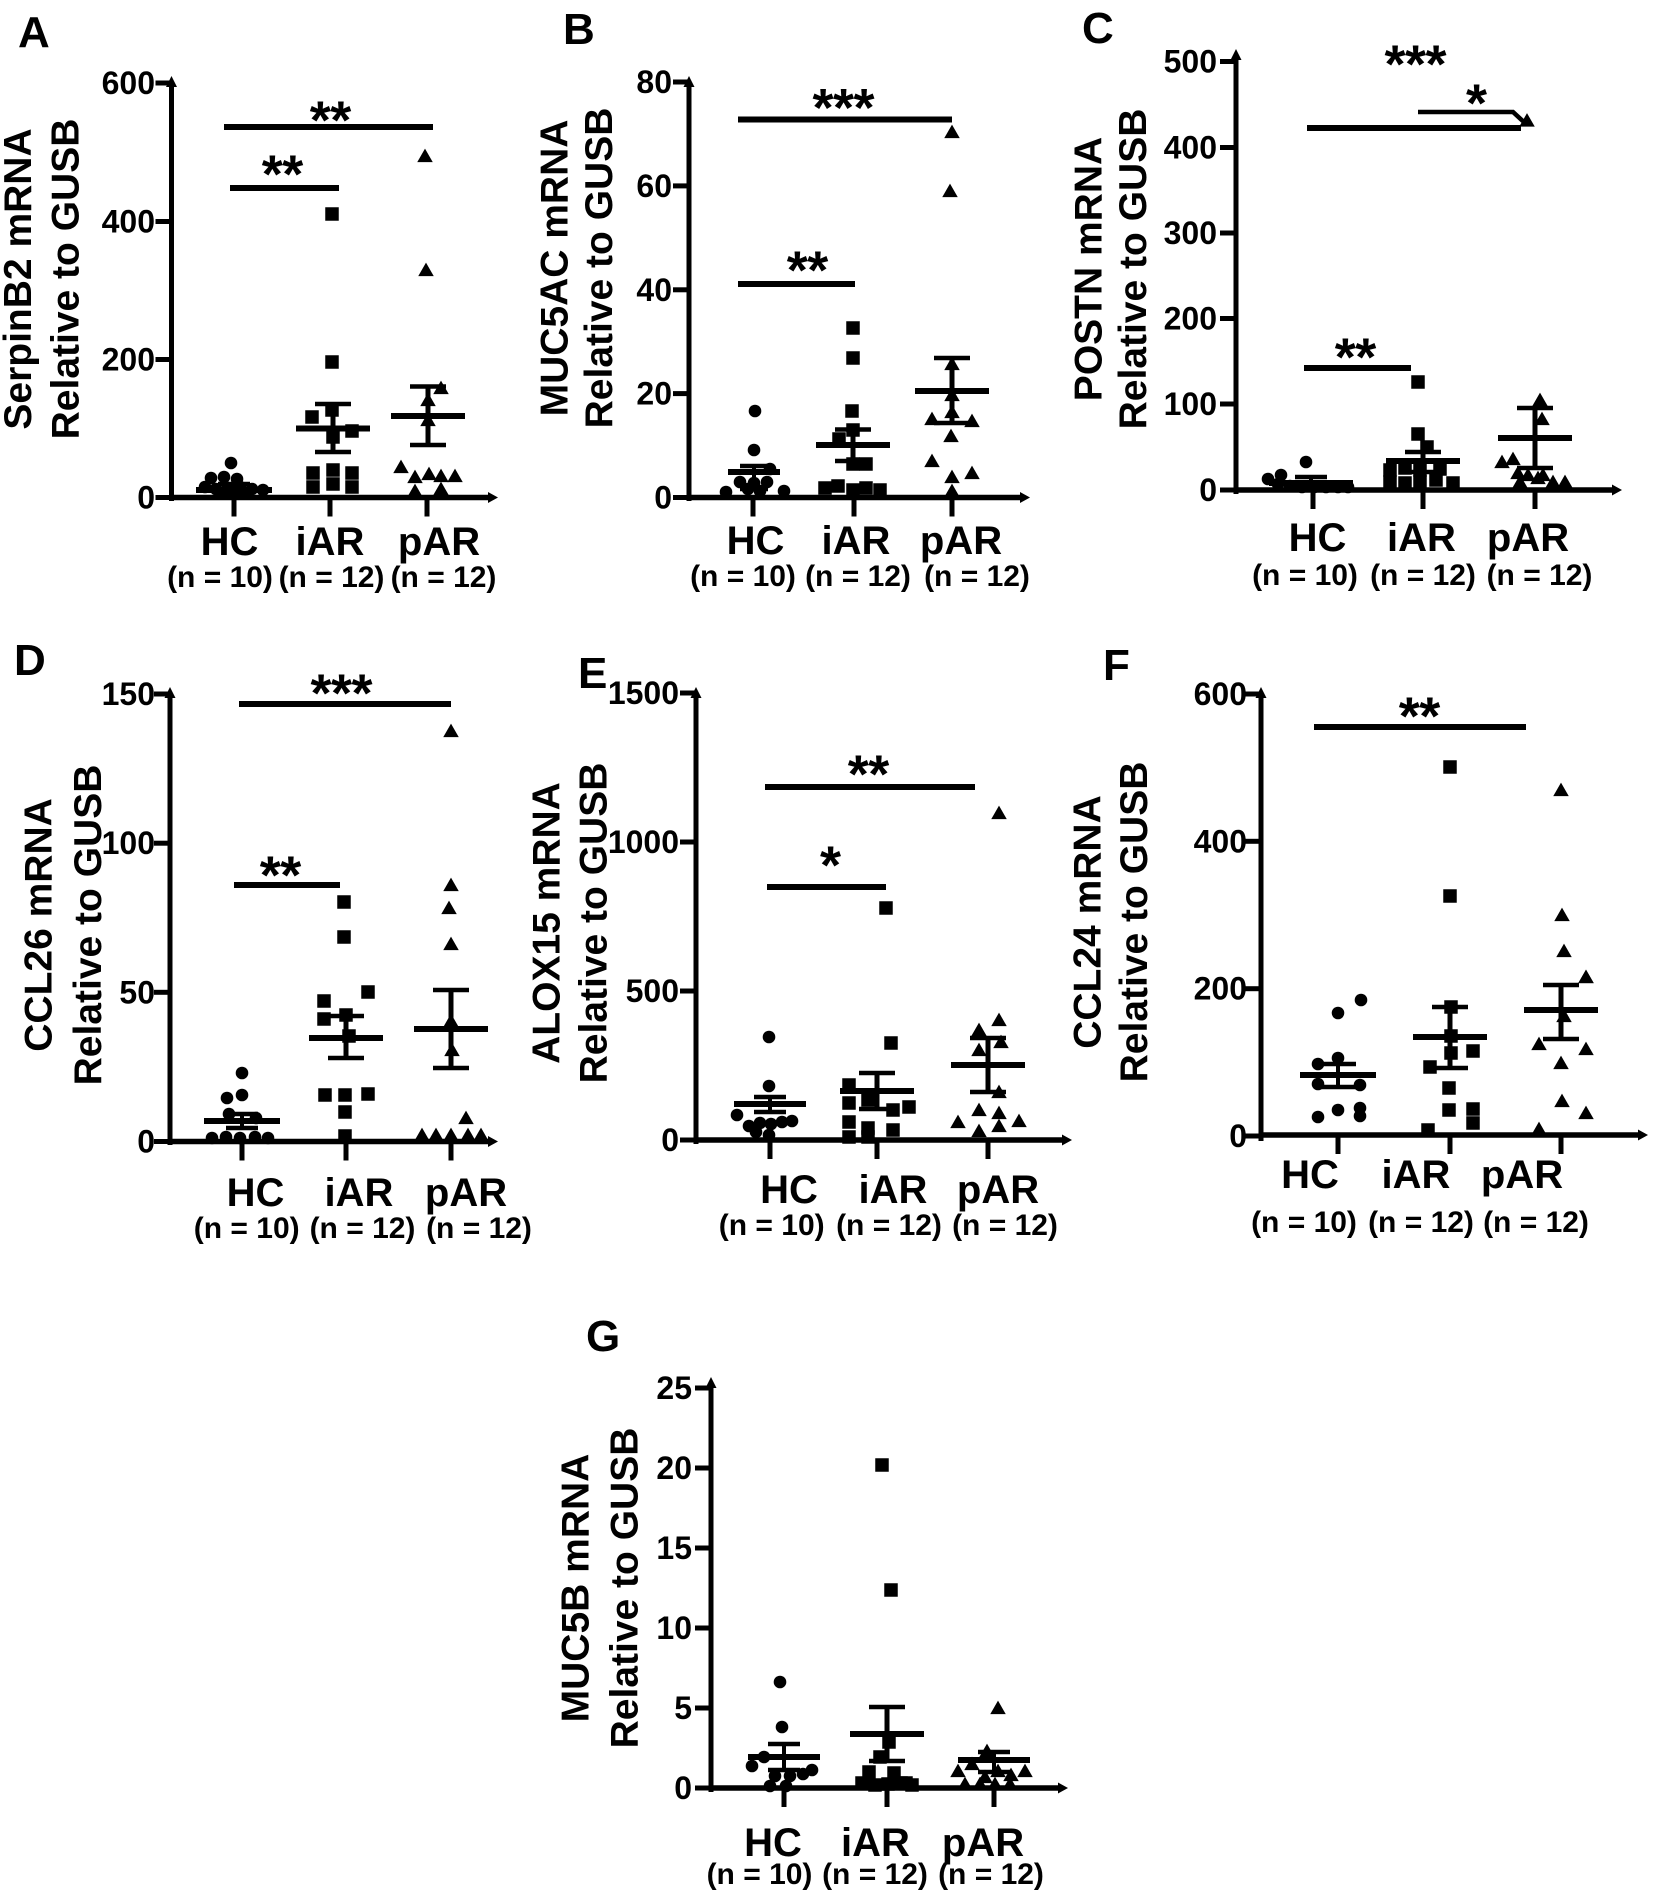  What do you see at coordinates (592, 673) in the screenshot?
I see `svg-text: E` at bounding box center [592, 673].